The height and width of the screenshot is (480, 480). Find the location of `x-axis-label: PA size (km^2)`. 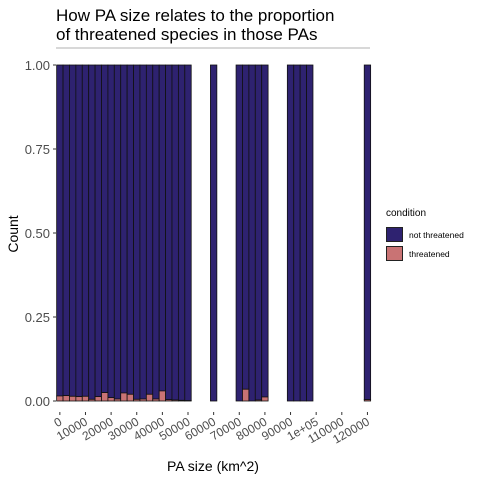

x-axis-label: PA size (km^2) is located at coordinates (213, 466).